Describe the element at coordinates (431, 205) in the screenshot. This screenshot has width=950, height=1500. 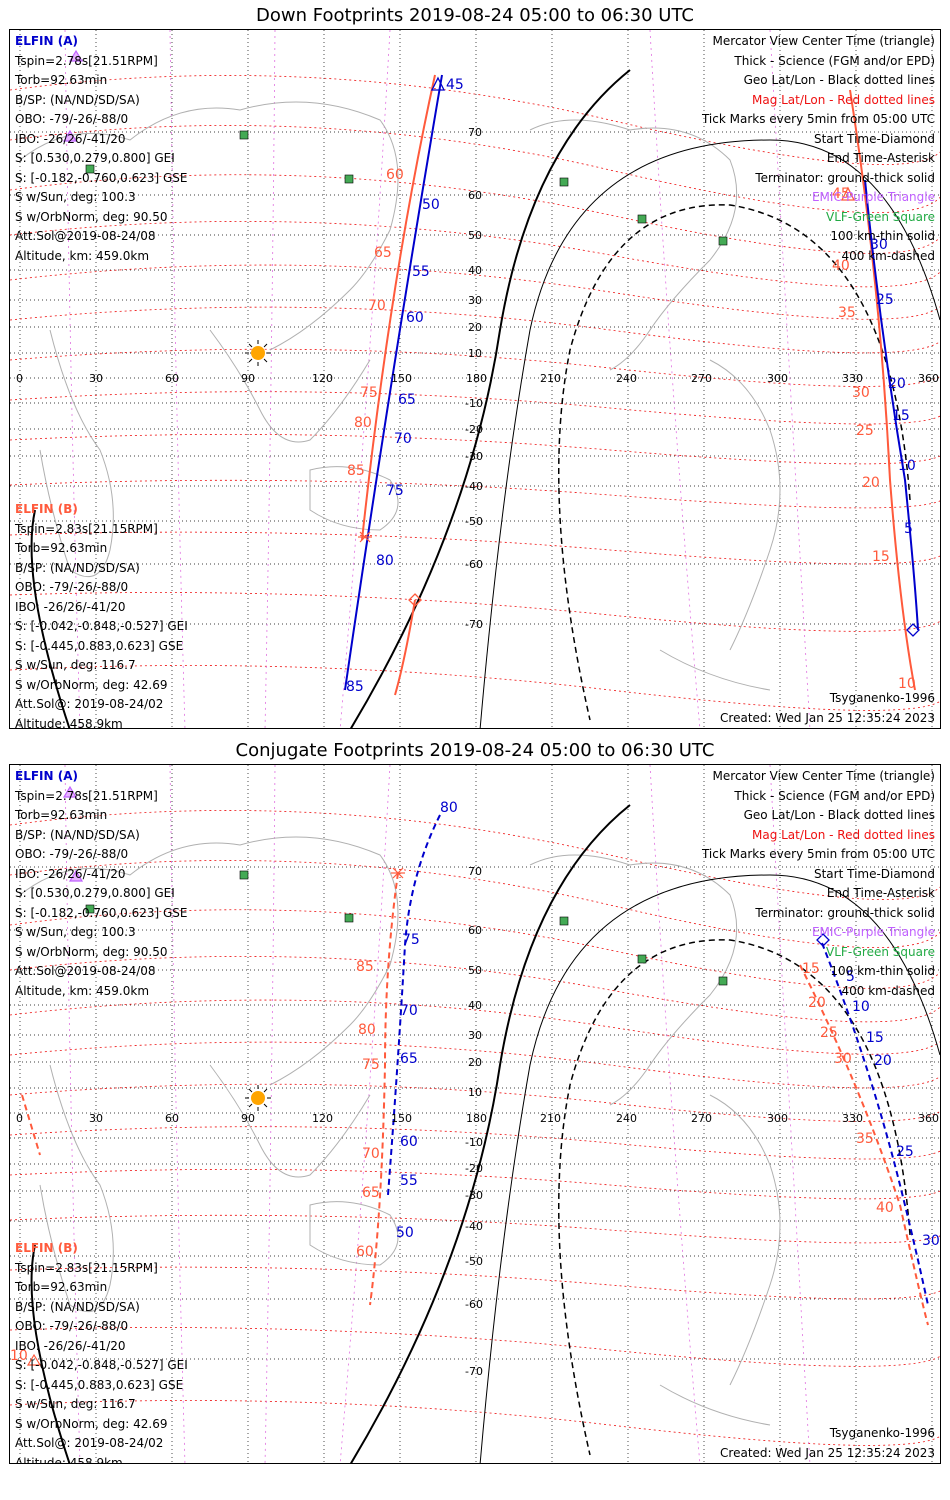
I see `tick-label: 50` at that location.